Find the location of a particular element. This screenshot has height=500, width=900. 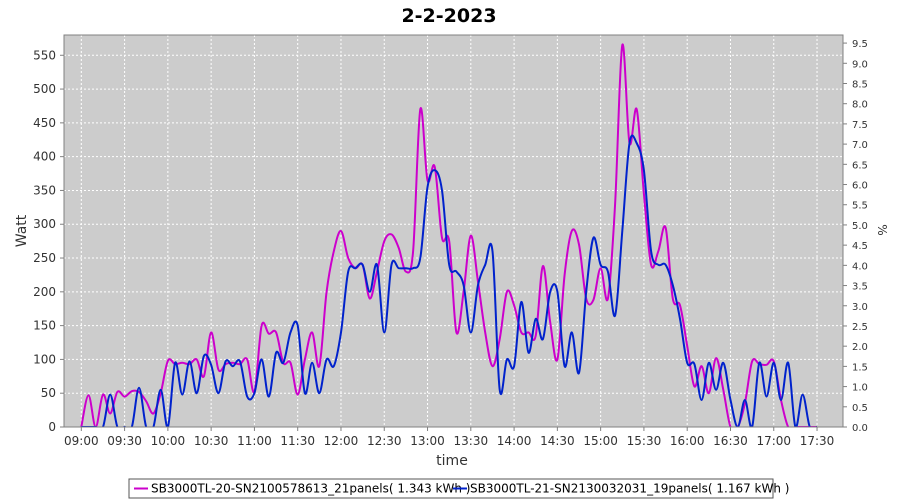

x-tick-label: 09:30 is located at coordinates (124, 441).